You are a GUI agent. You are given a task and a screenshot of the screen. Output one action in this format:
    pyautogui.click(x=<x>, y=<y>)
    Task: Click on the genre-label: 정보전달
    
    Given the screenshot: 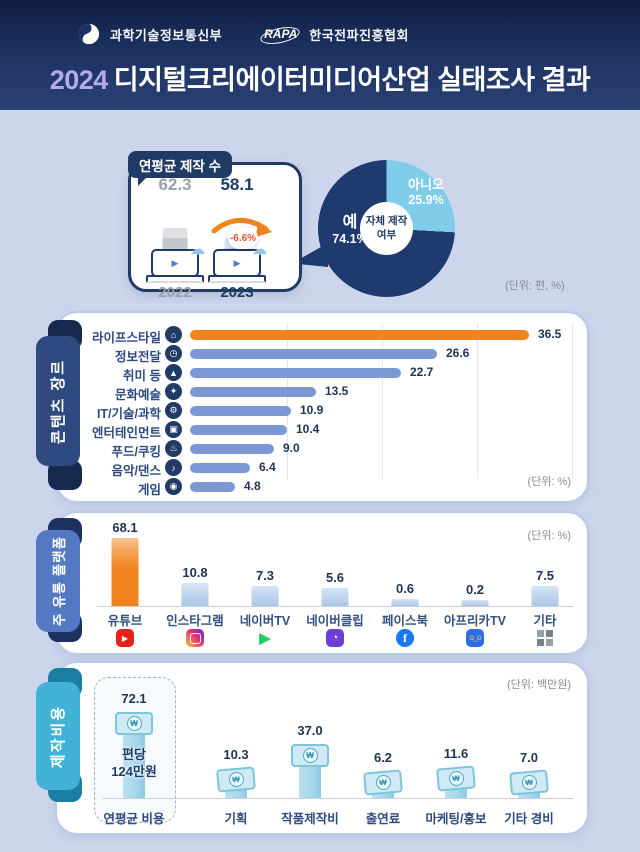 What is the action you would take?
    pyautogui.click(x=137, y=357)
    